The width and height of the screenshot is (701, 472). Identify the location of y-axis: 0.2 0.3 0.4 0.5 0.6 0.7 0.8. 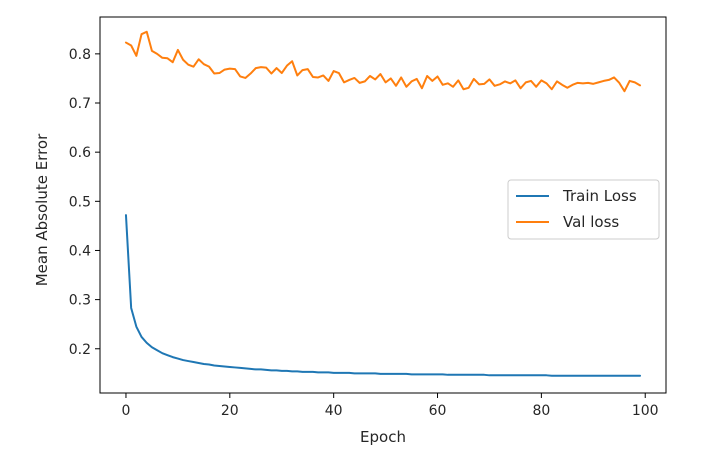
(84, 202).